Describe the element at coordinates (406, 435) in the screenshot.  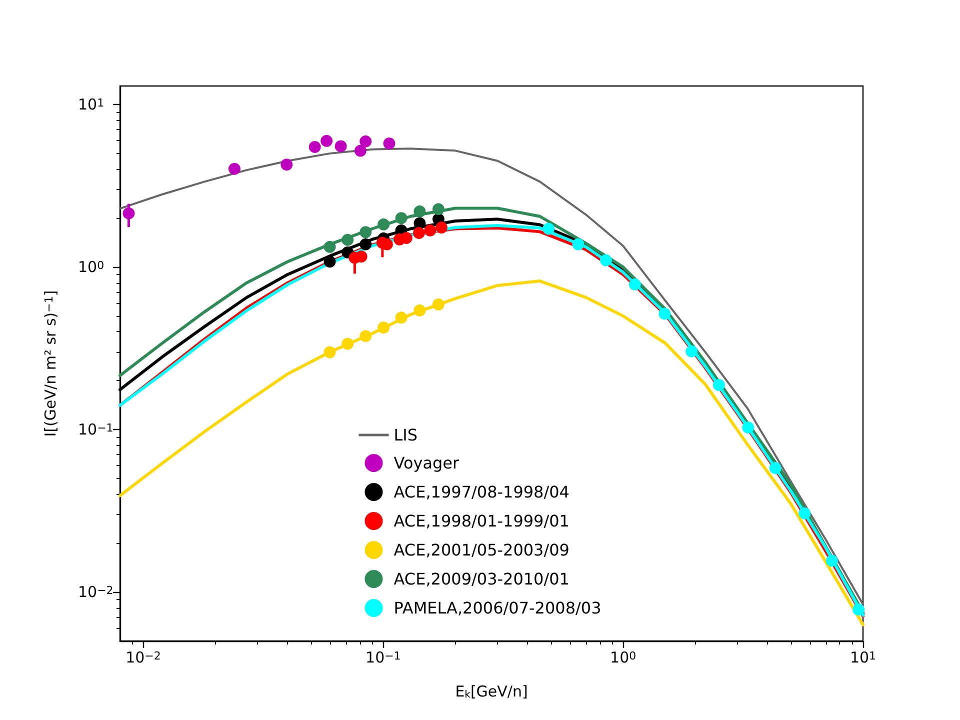
I see `legend-label: LIS` at that location.